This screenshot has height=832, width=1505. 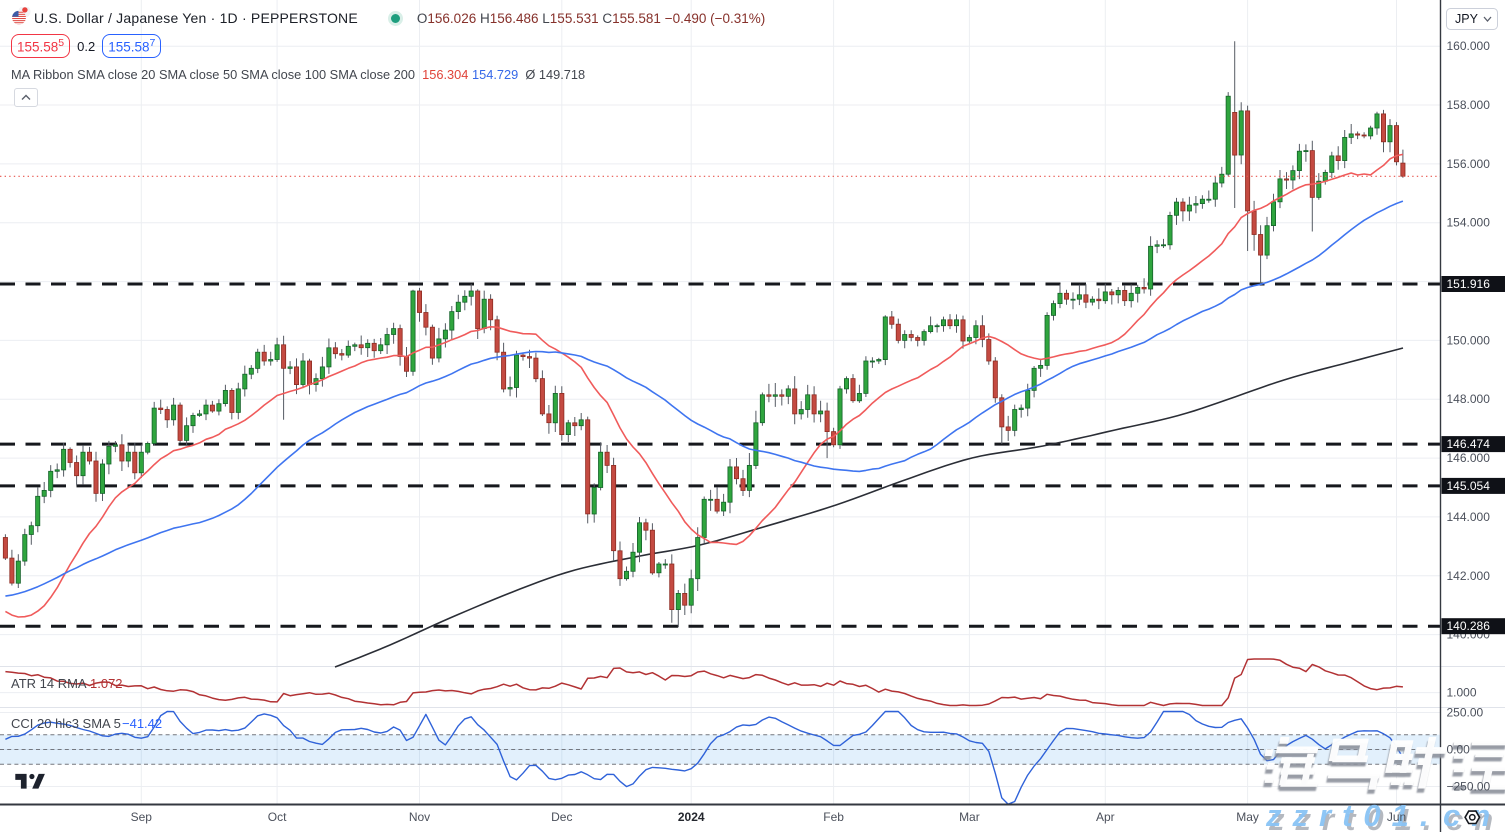 What do you see at coordinates (1396, 817) in the screenshot?
I see `svg-text: Jun` at bounding box center [1396, 817].